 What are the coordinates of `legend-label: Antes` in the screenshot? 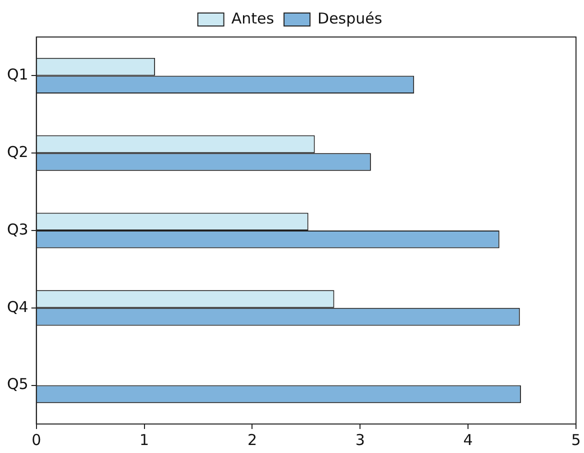 It's located at (252, 18).